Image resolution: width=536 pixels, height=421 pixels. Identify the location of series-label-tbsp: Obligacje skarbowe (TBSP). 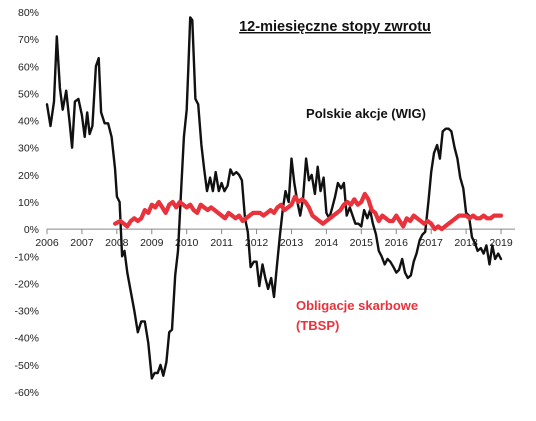
(359, 315).